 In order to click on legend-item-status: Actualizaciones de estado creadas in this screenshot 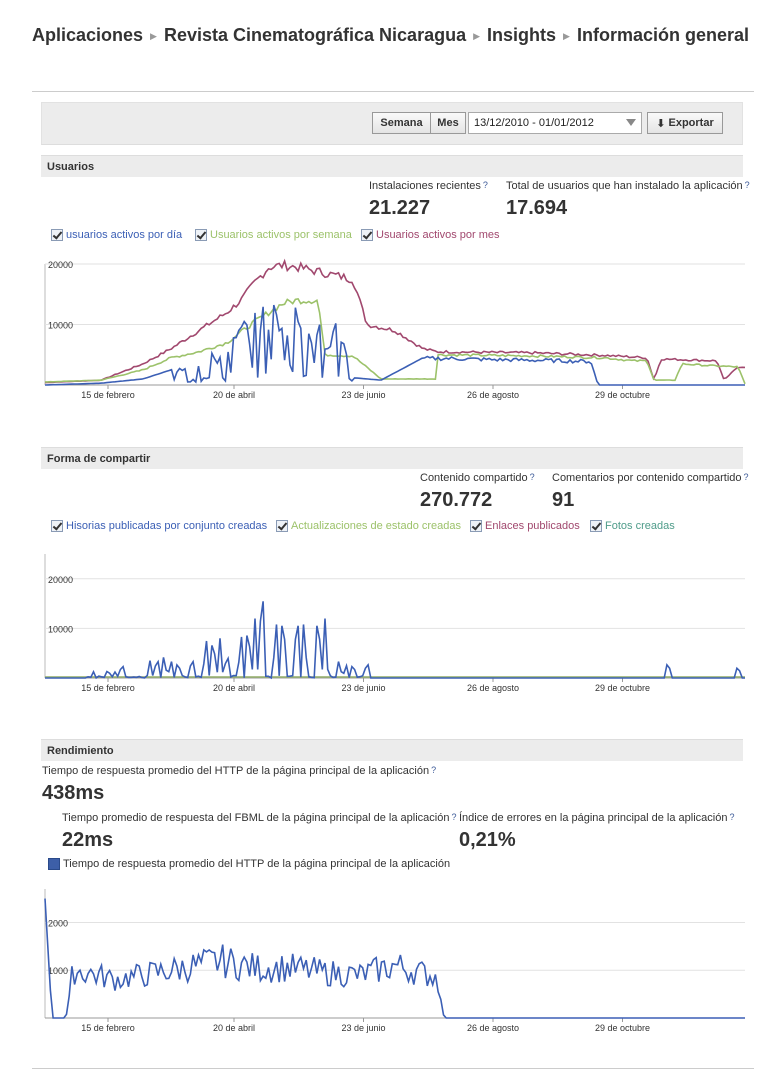, I will do `click(368, 526)`.